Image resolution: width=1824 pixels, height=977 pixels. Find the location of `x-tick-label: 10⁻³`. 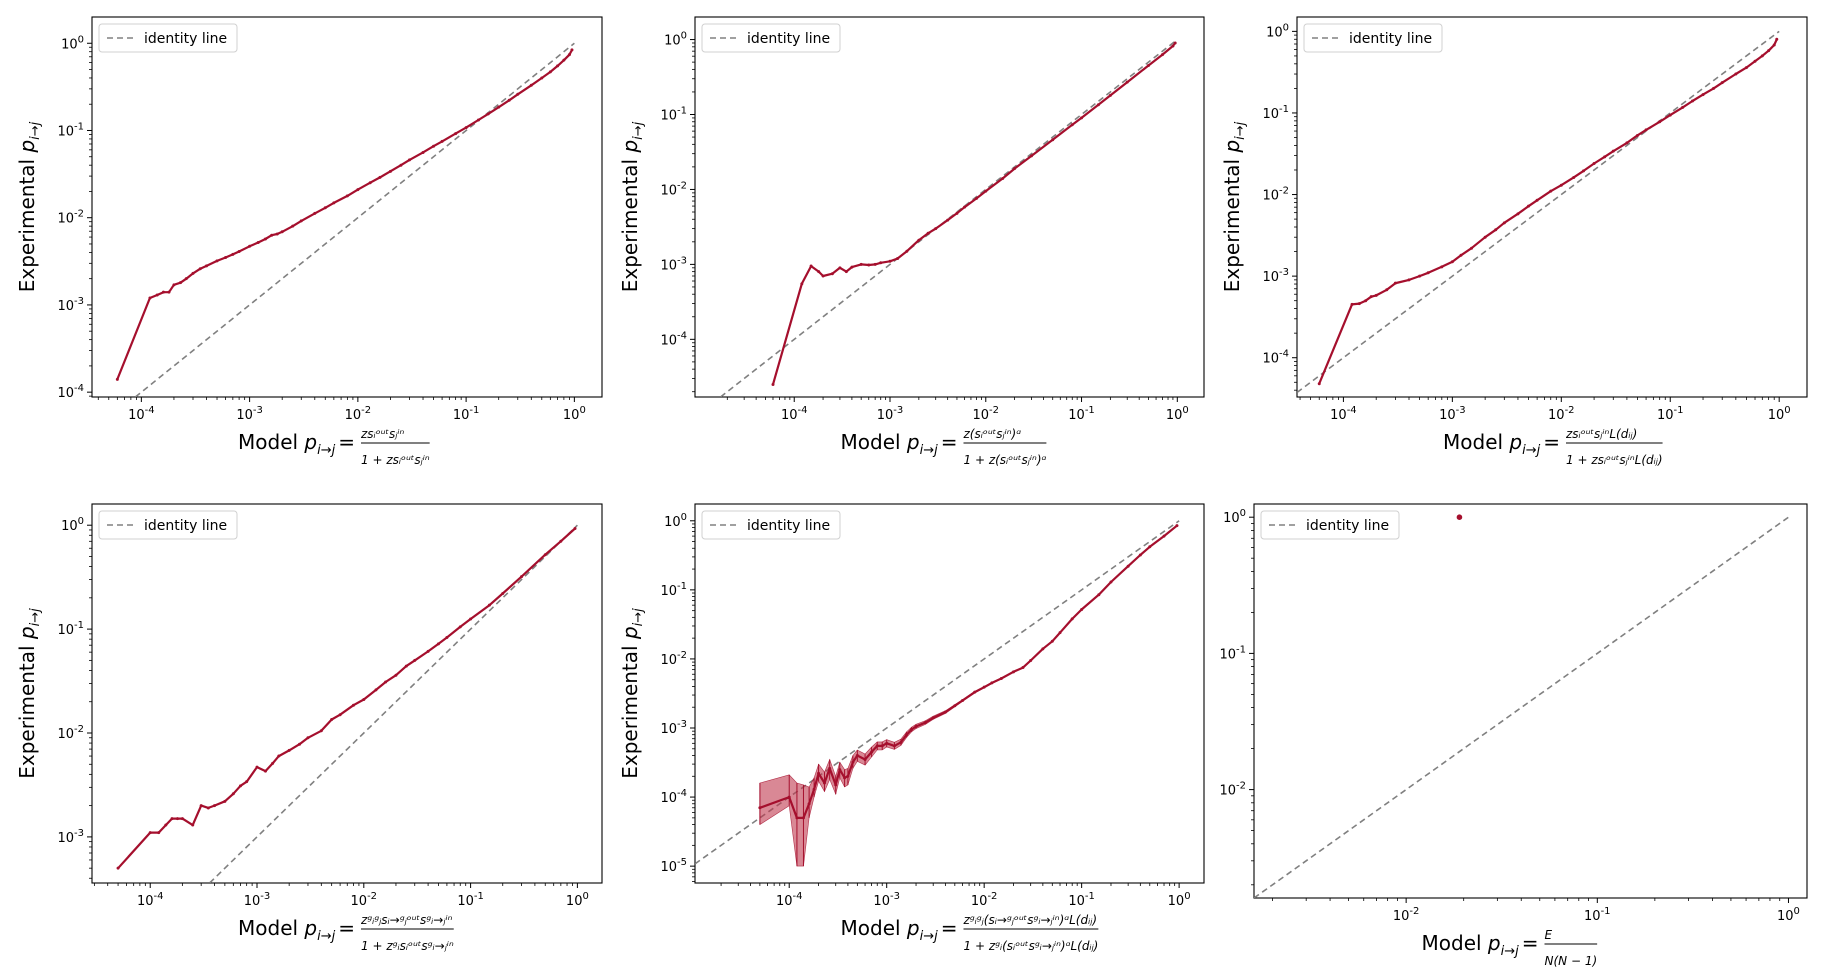

x-tick-label: 10⁻³ is located at coordinates (890, 414).